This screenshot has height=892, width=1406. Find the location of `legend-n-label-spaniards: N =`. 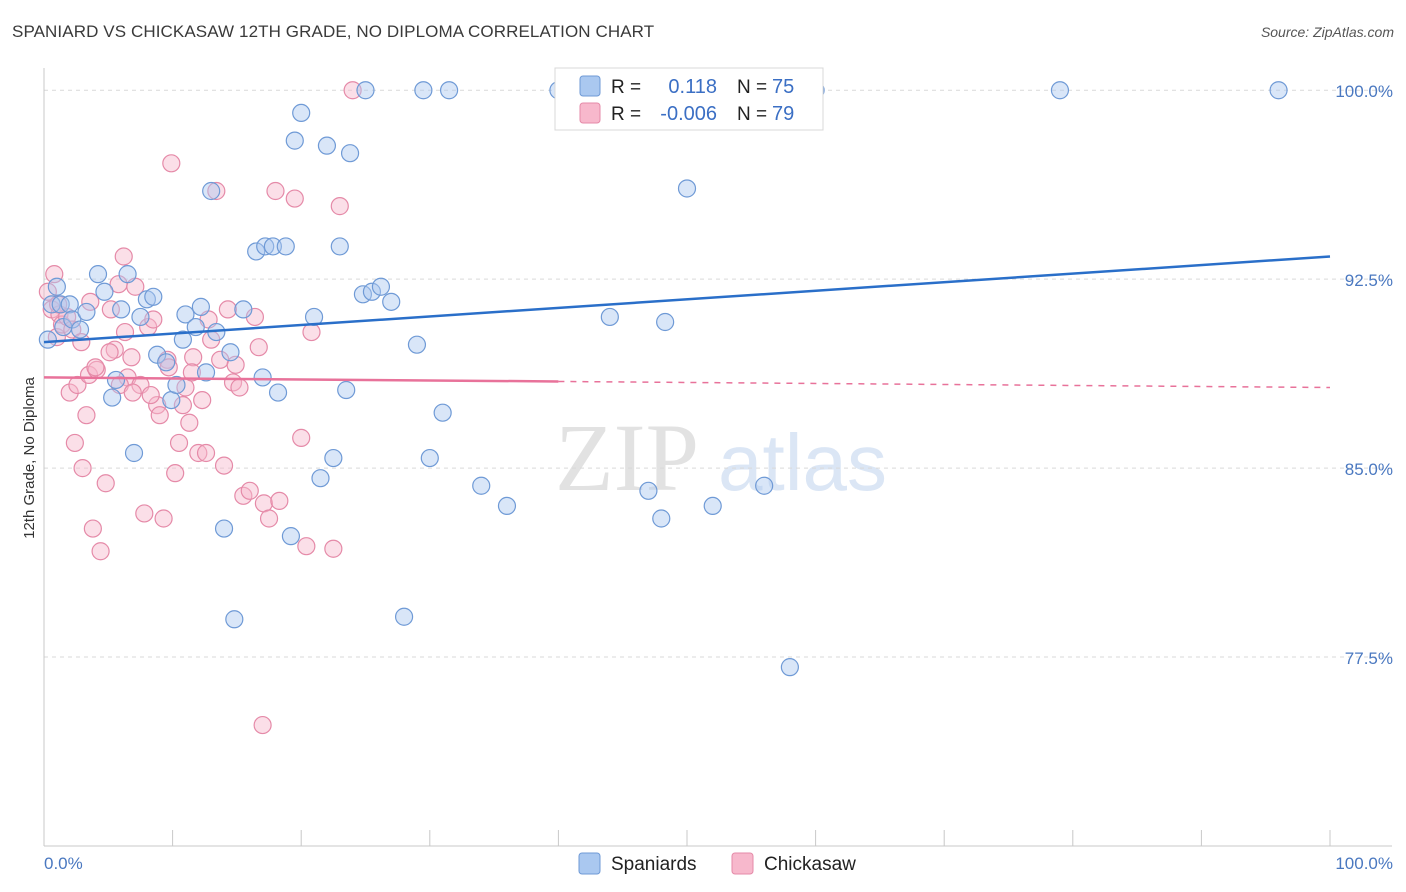

legend-n-label-spaniards: N = is located at coordinates (752, 87).